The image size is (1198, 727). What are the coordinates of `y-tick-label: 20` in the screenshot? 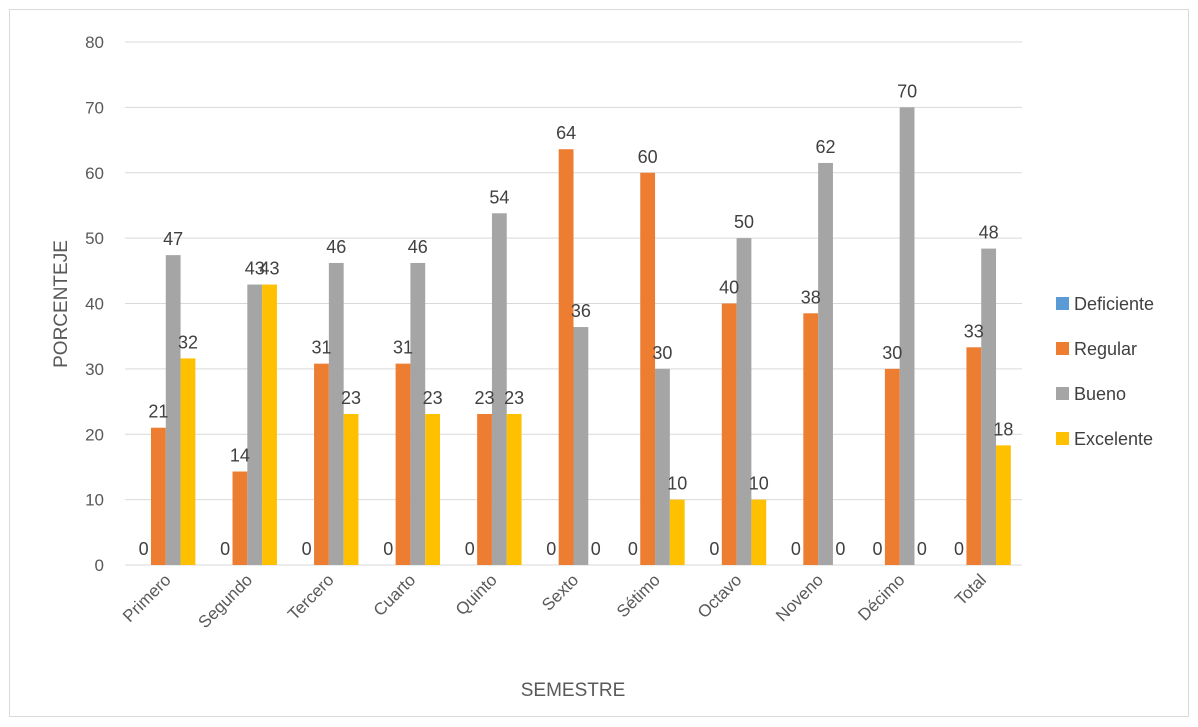 It's located at (94, 434).